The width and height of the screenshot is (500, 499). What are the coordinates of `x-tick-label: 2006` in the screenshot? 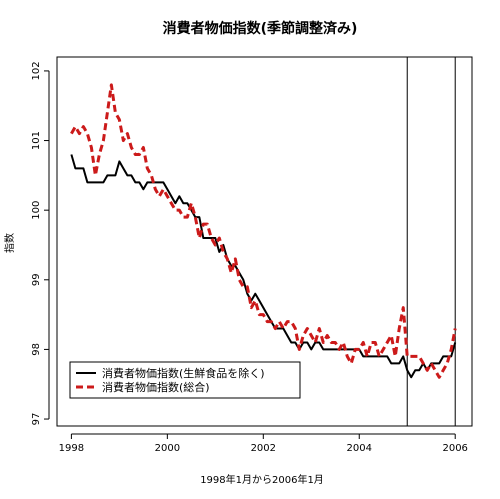 It's located at (454, 448).